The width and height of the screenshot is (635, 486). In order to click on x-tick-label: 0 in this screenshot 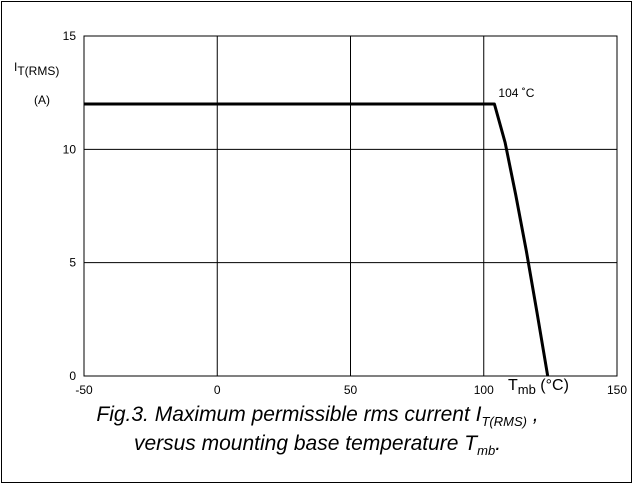, I will do `click(217, 390)`.